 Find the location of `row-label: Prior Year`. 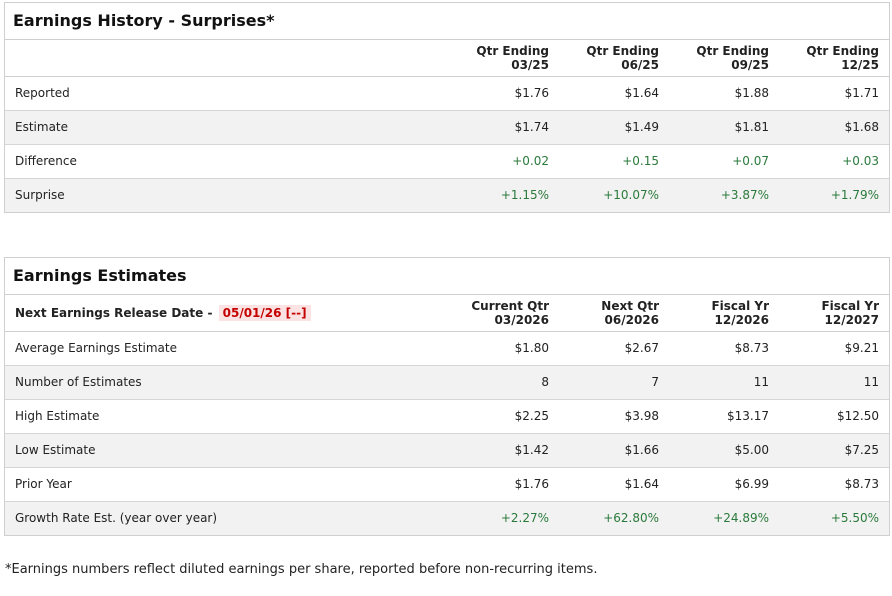

row-label: Prior Year is located at coordinates (43, 484).